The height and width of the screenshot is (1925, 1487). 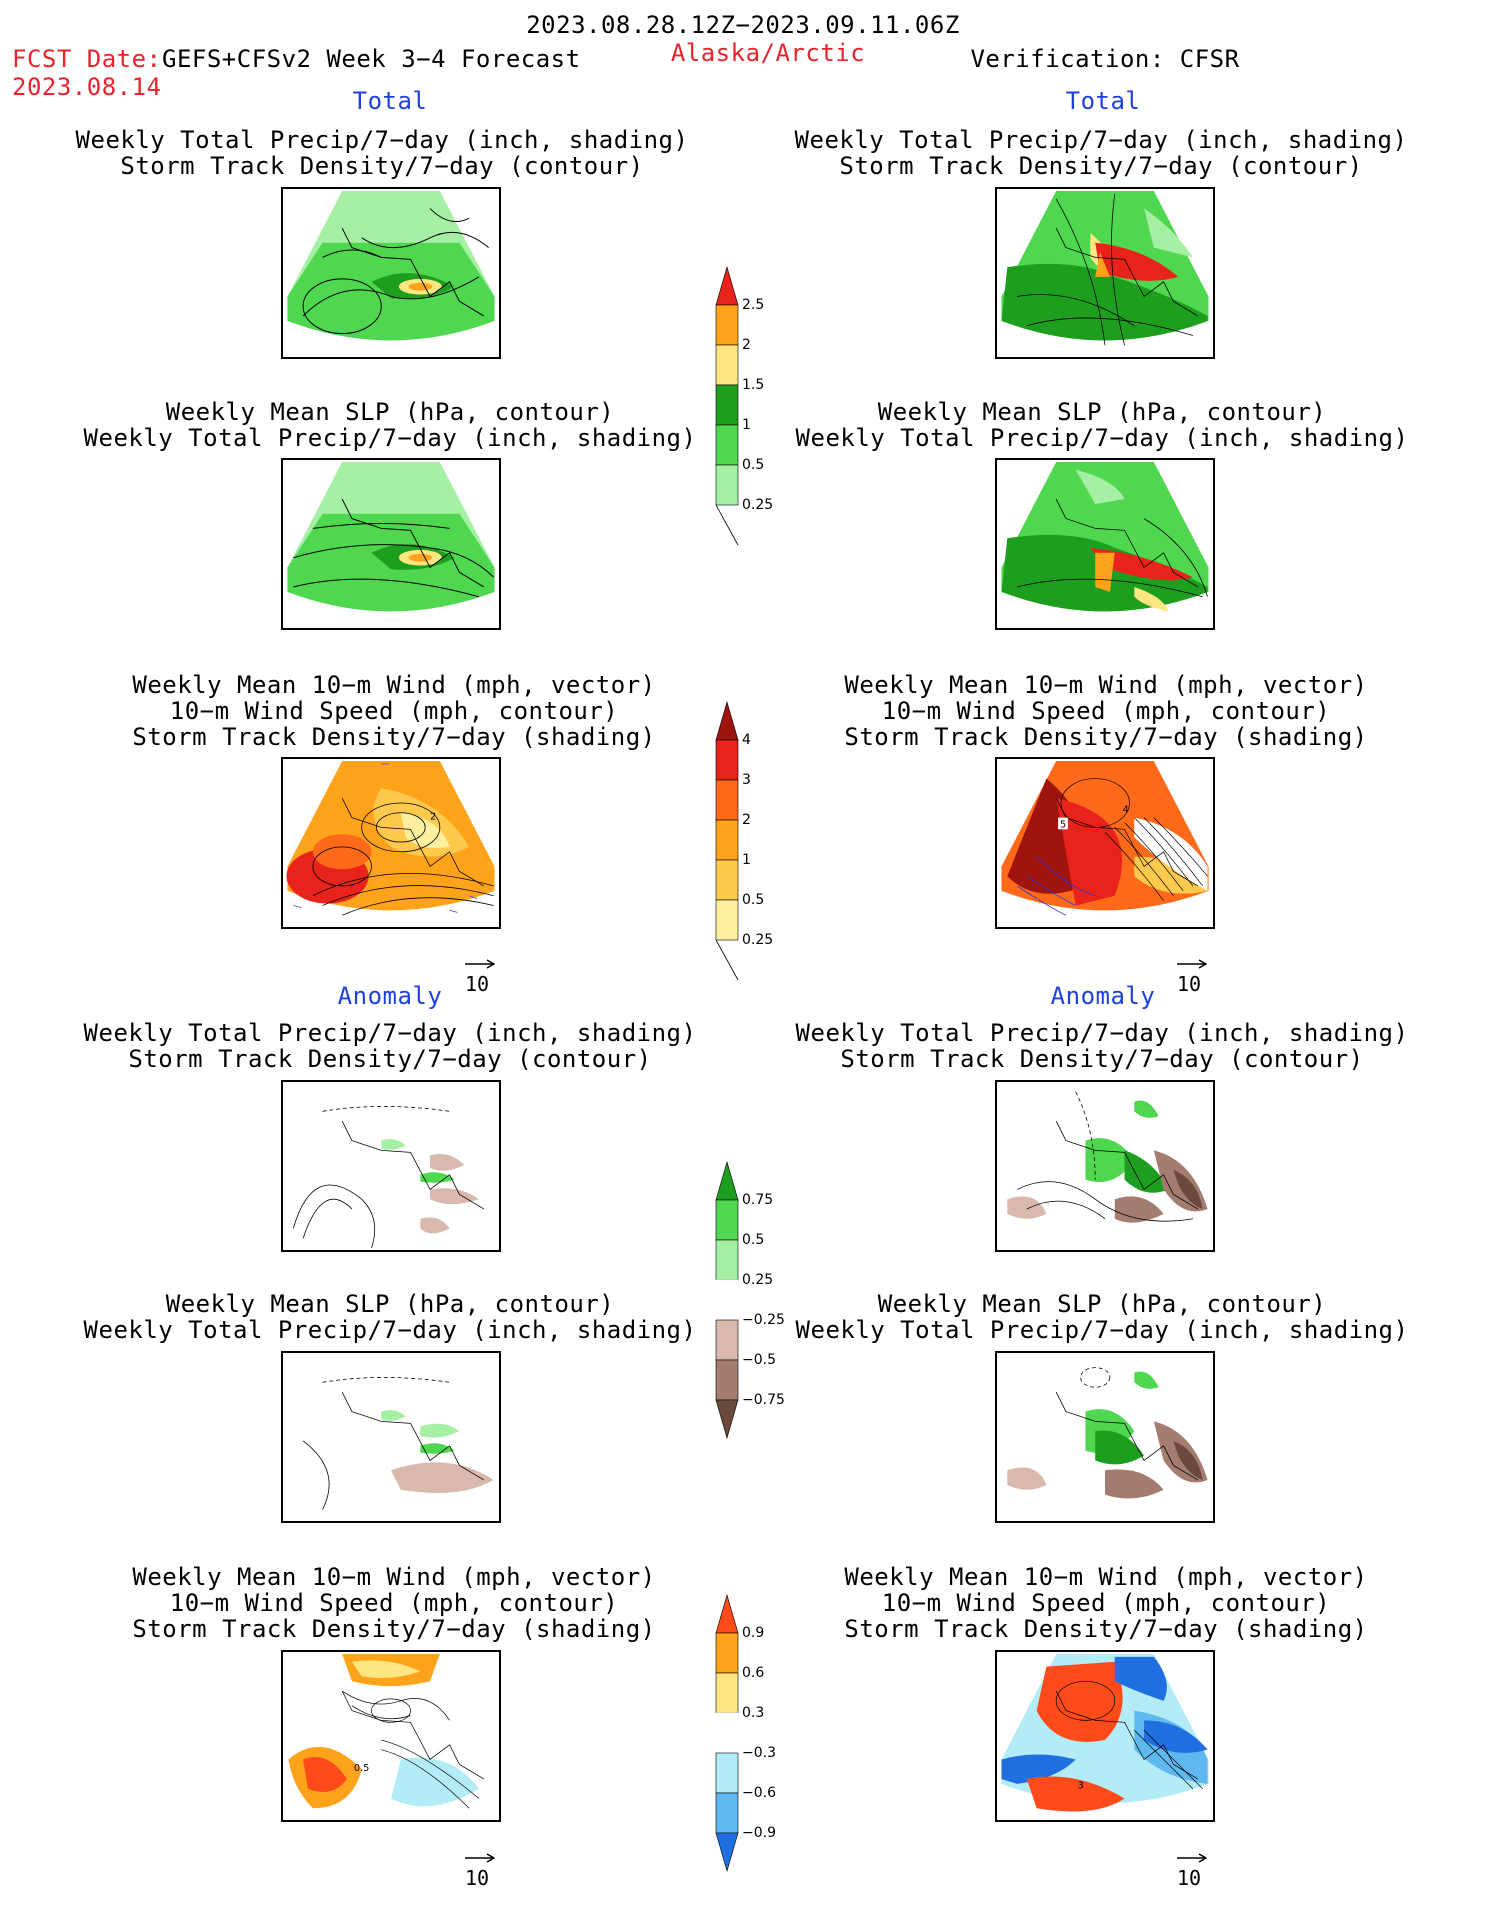 I want to click on map-panel-anom-slp-verification, so click(x=1105, y=1437).